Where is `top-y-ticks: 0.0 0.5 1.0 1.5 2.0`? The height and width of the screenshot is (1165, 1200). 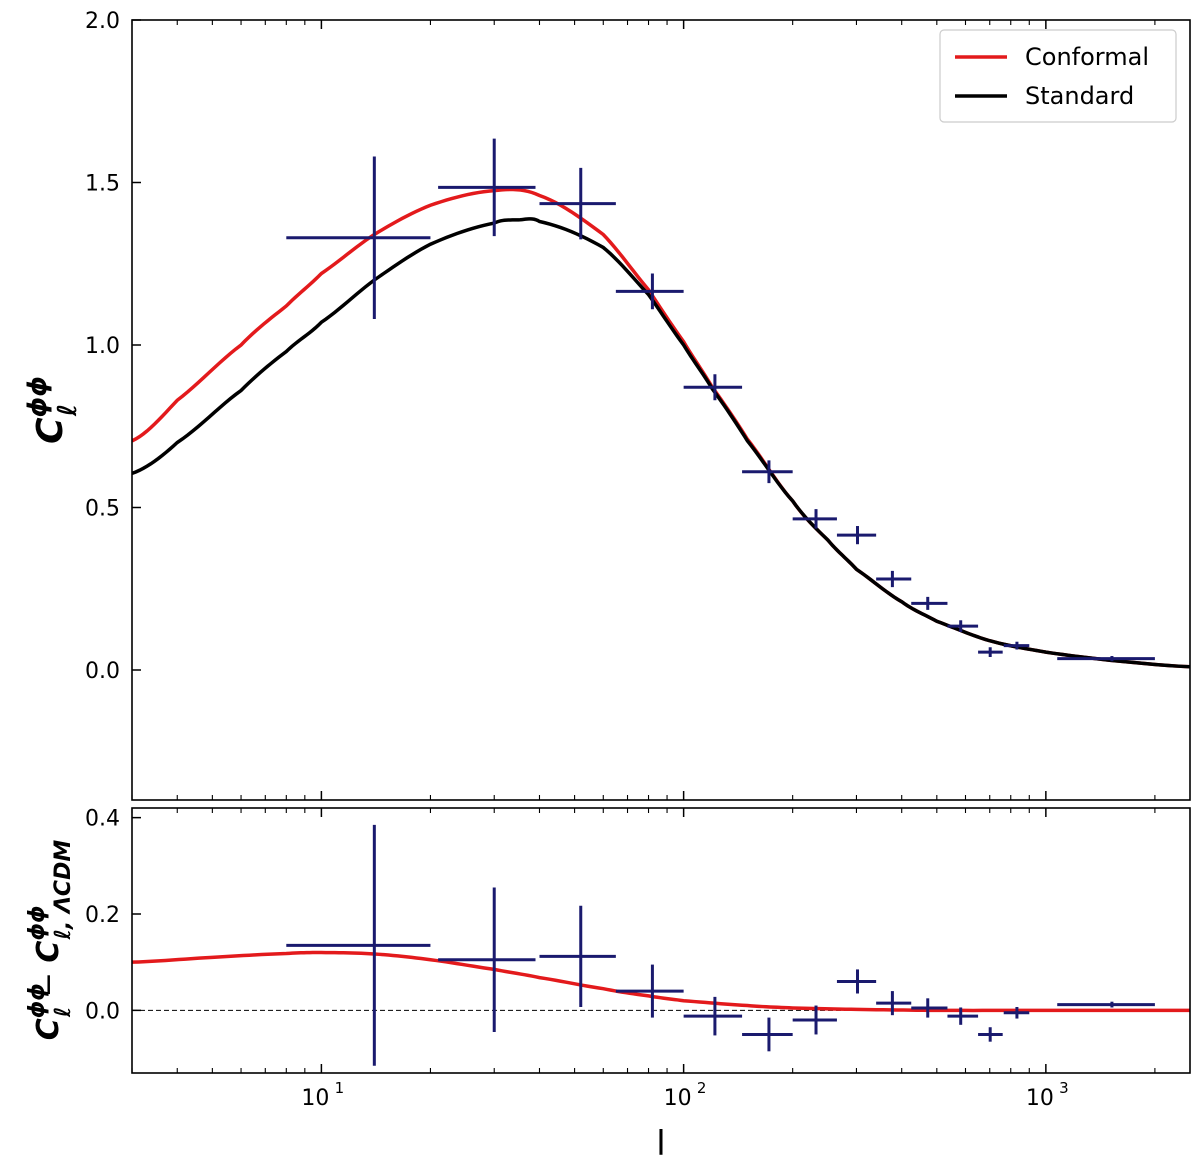 top-y-ticks: 0.0 0.5 1.0 1.5 2.0 is located at coordinates (113, 346).